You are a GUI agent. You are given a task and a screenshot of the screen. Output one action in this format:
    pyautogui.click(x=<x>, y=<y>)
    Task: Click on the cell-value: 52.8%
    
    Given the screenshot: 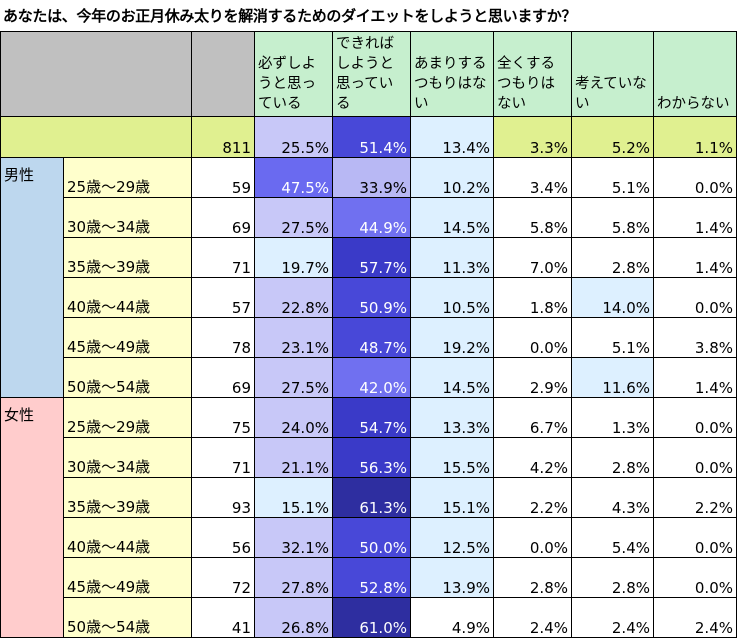 What is the action you would take?
    pyautogui.click(x=371, y=577)
    